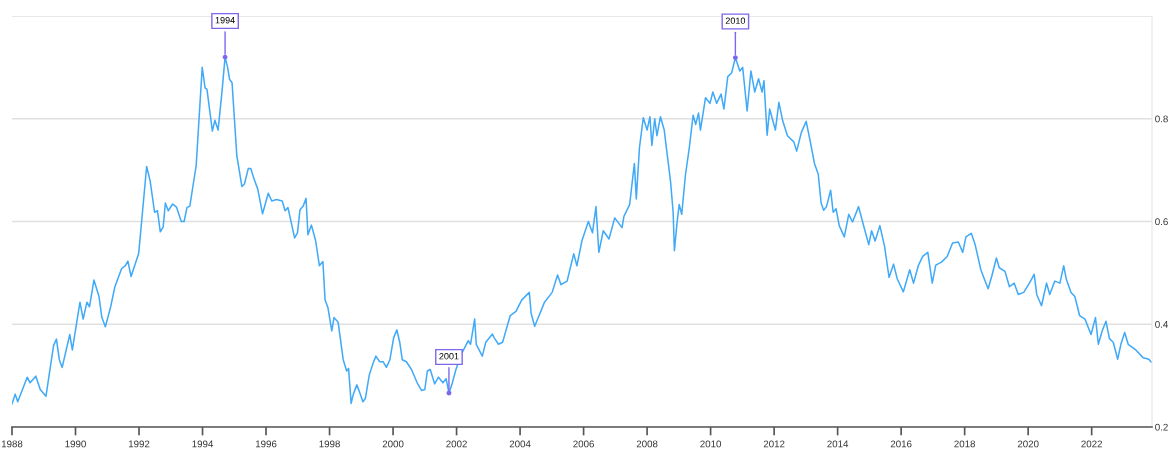 The image size is (1174, 458). I want to click on x-tick-label: 2014, so click(838, 444).